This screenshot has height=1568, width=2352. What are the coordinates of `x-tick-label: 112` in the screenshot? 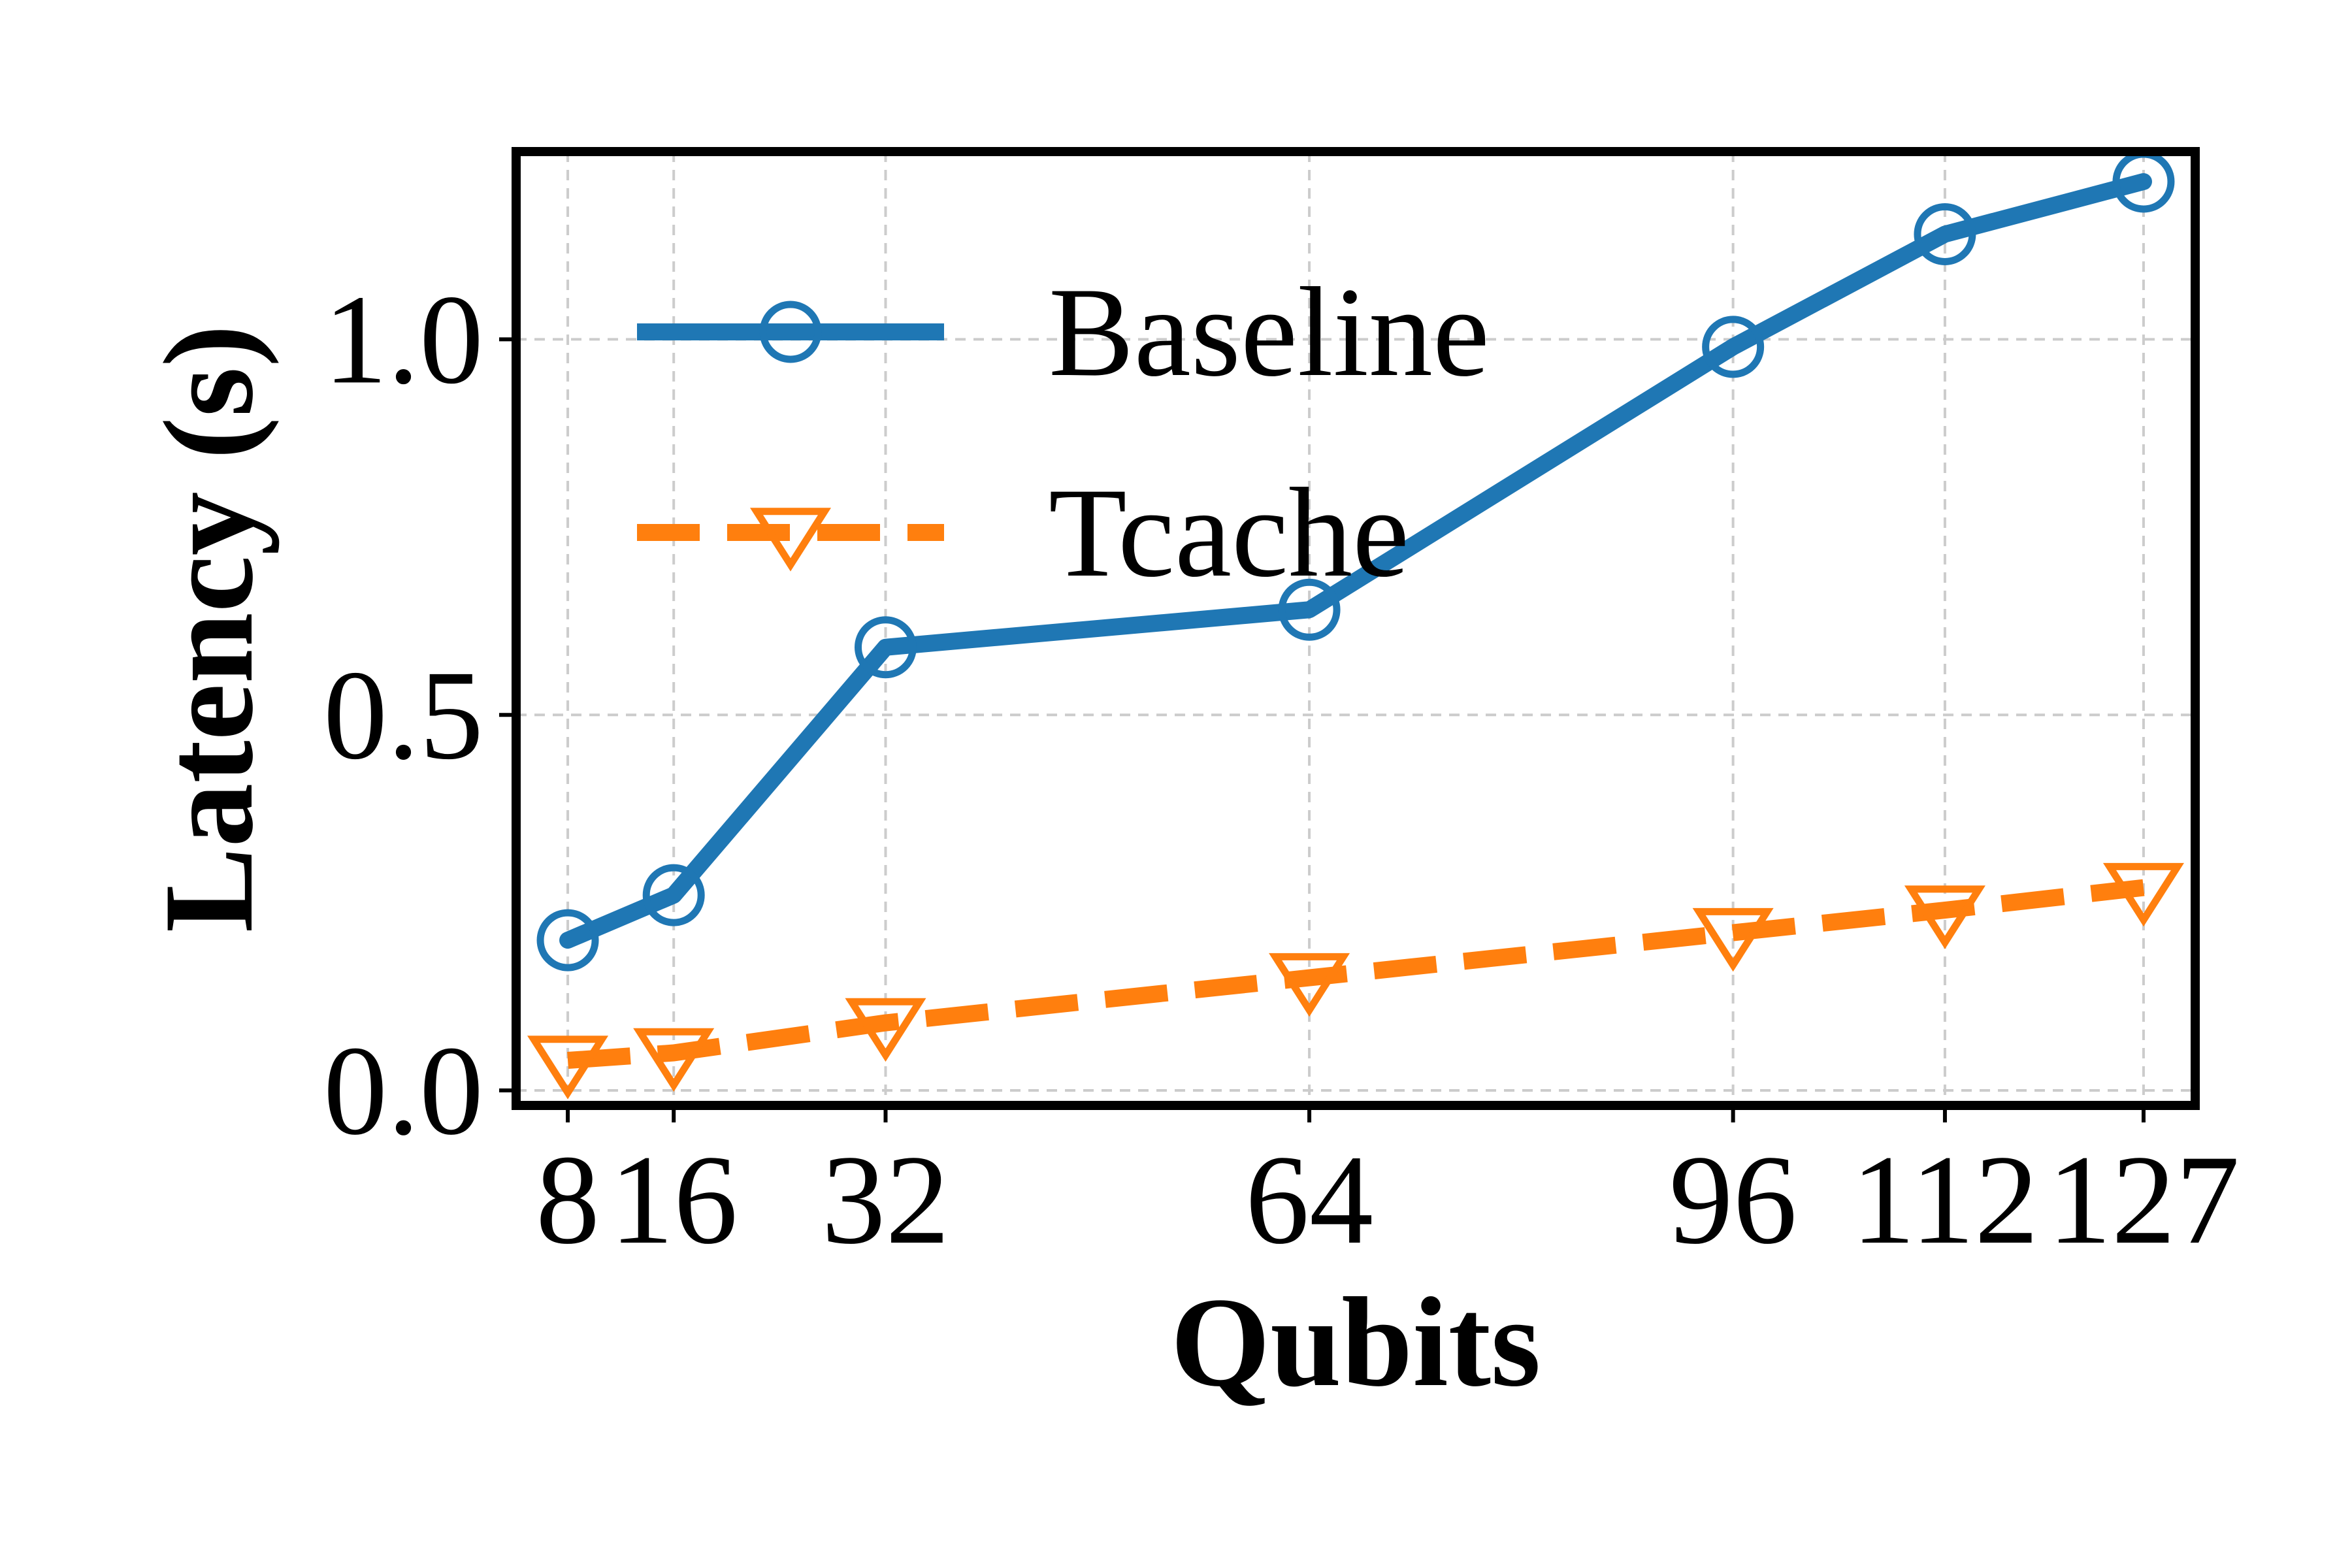 It's located at (1945, 1200).